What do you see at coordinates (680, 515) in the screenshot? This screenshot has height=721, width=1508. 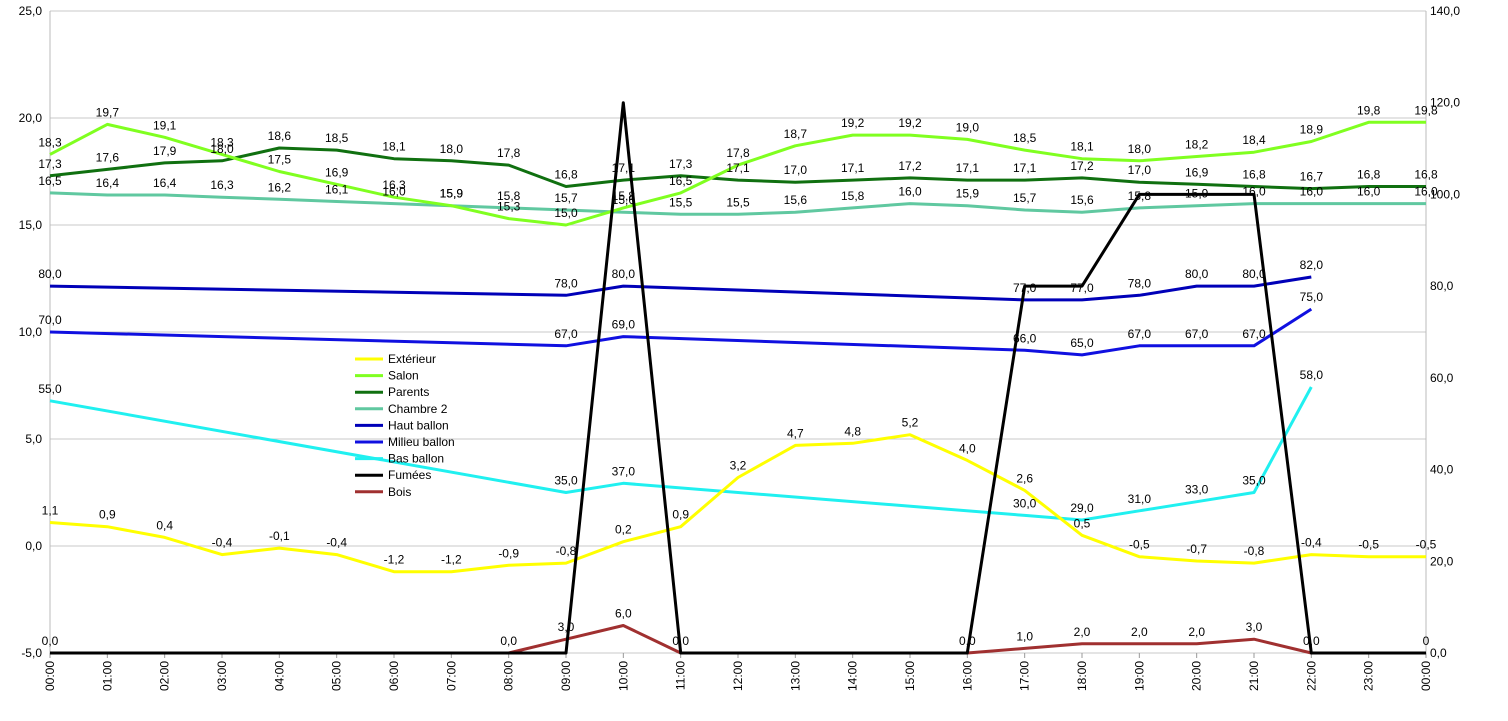 I see `data-label: 0,9` at bounding box center [680, 515].